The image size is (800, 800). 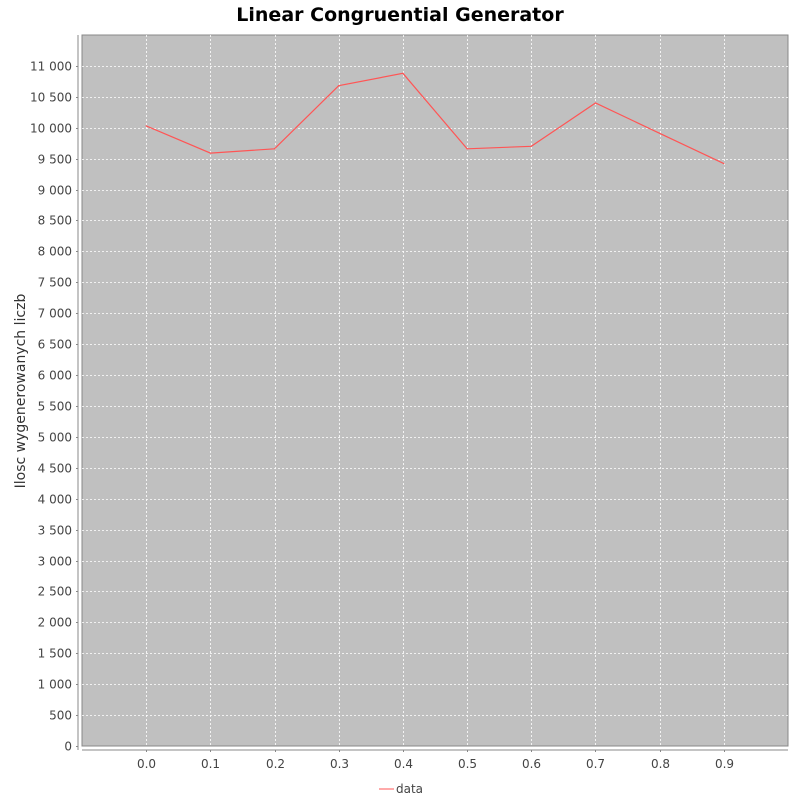 I want to click on legend: data, so click(x=401, y=789).